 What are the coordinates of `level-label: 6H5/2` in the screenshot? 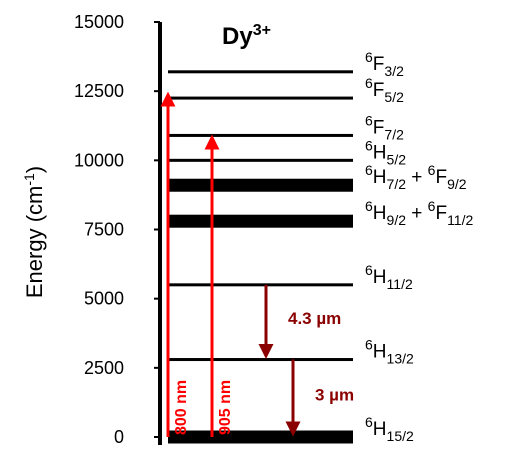 It's located at (385, 152).